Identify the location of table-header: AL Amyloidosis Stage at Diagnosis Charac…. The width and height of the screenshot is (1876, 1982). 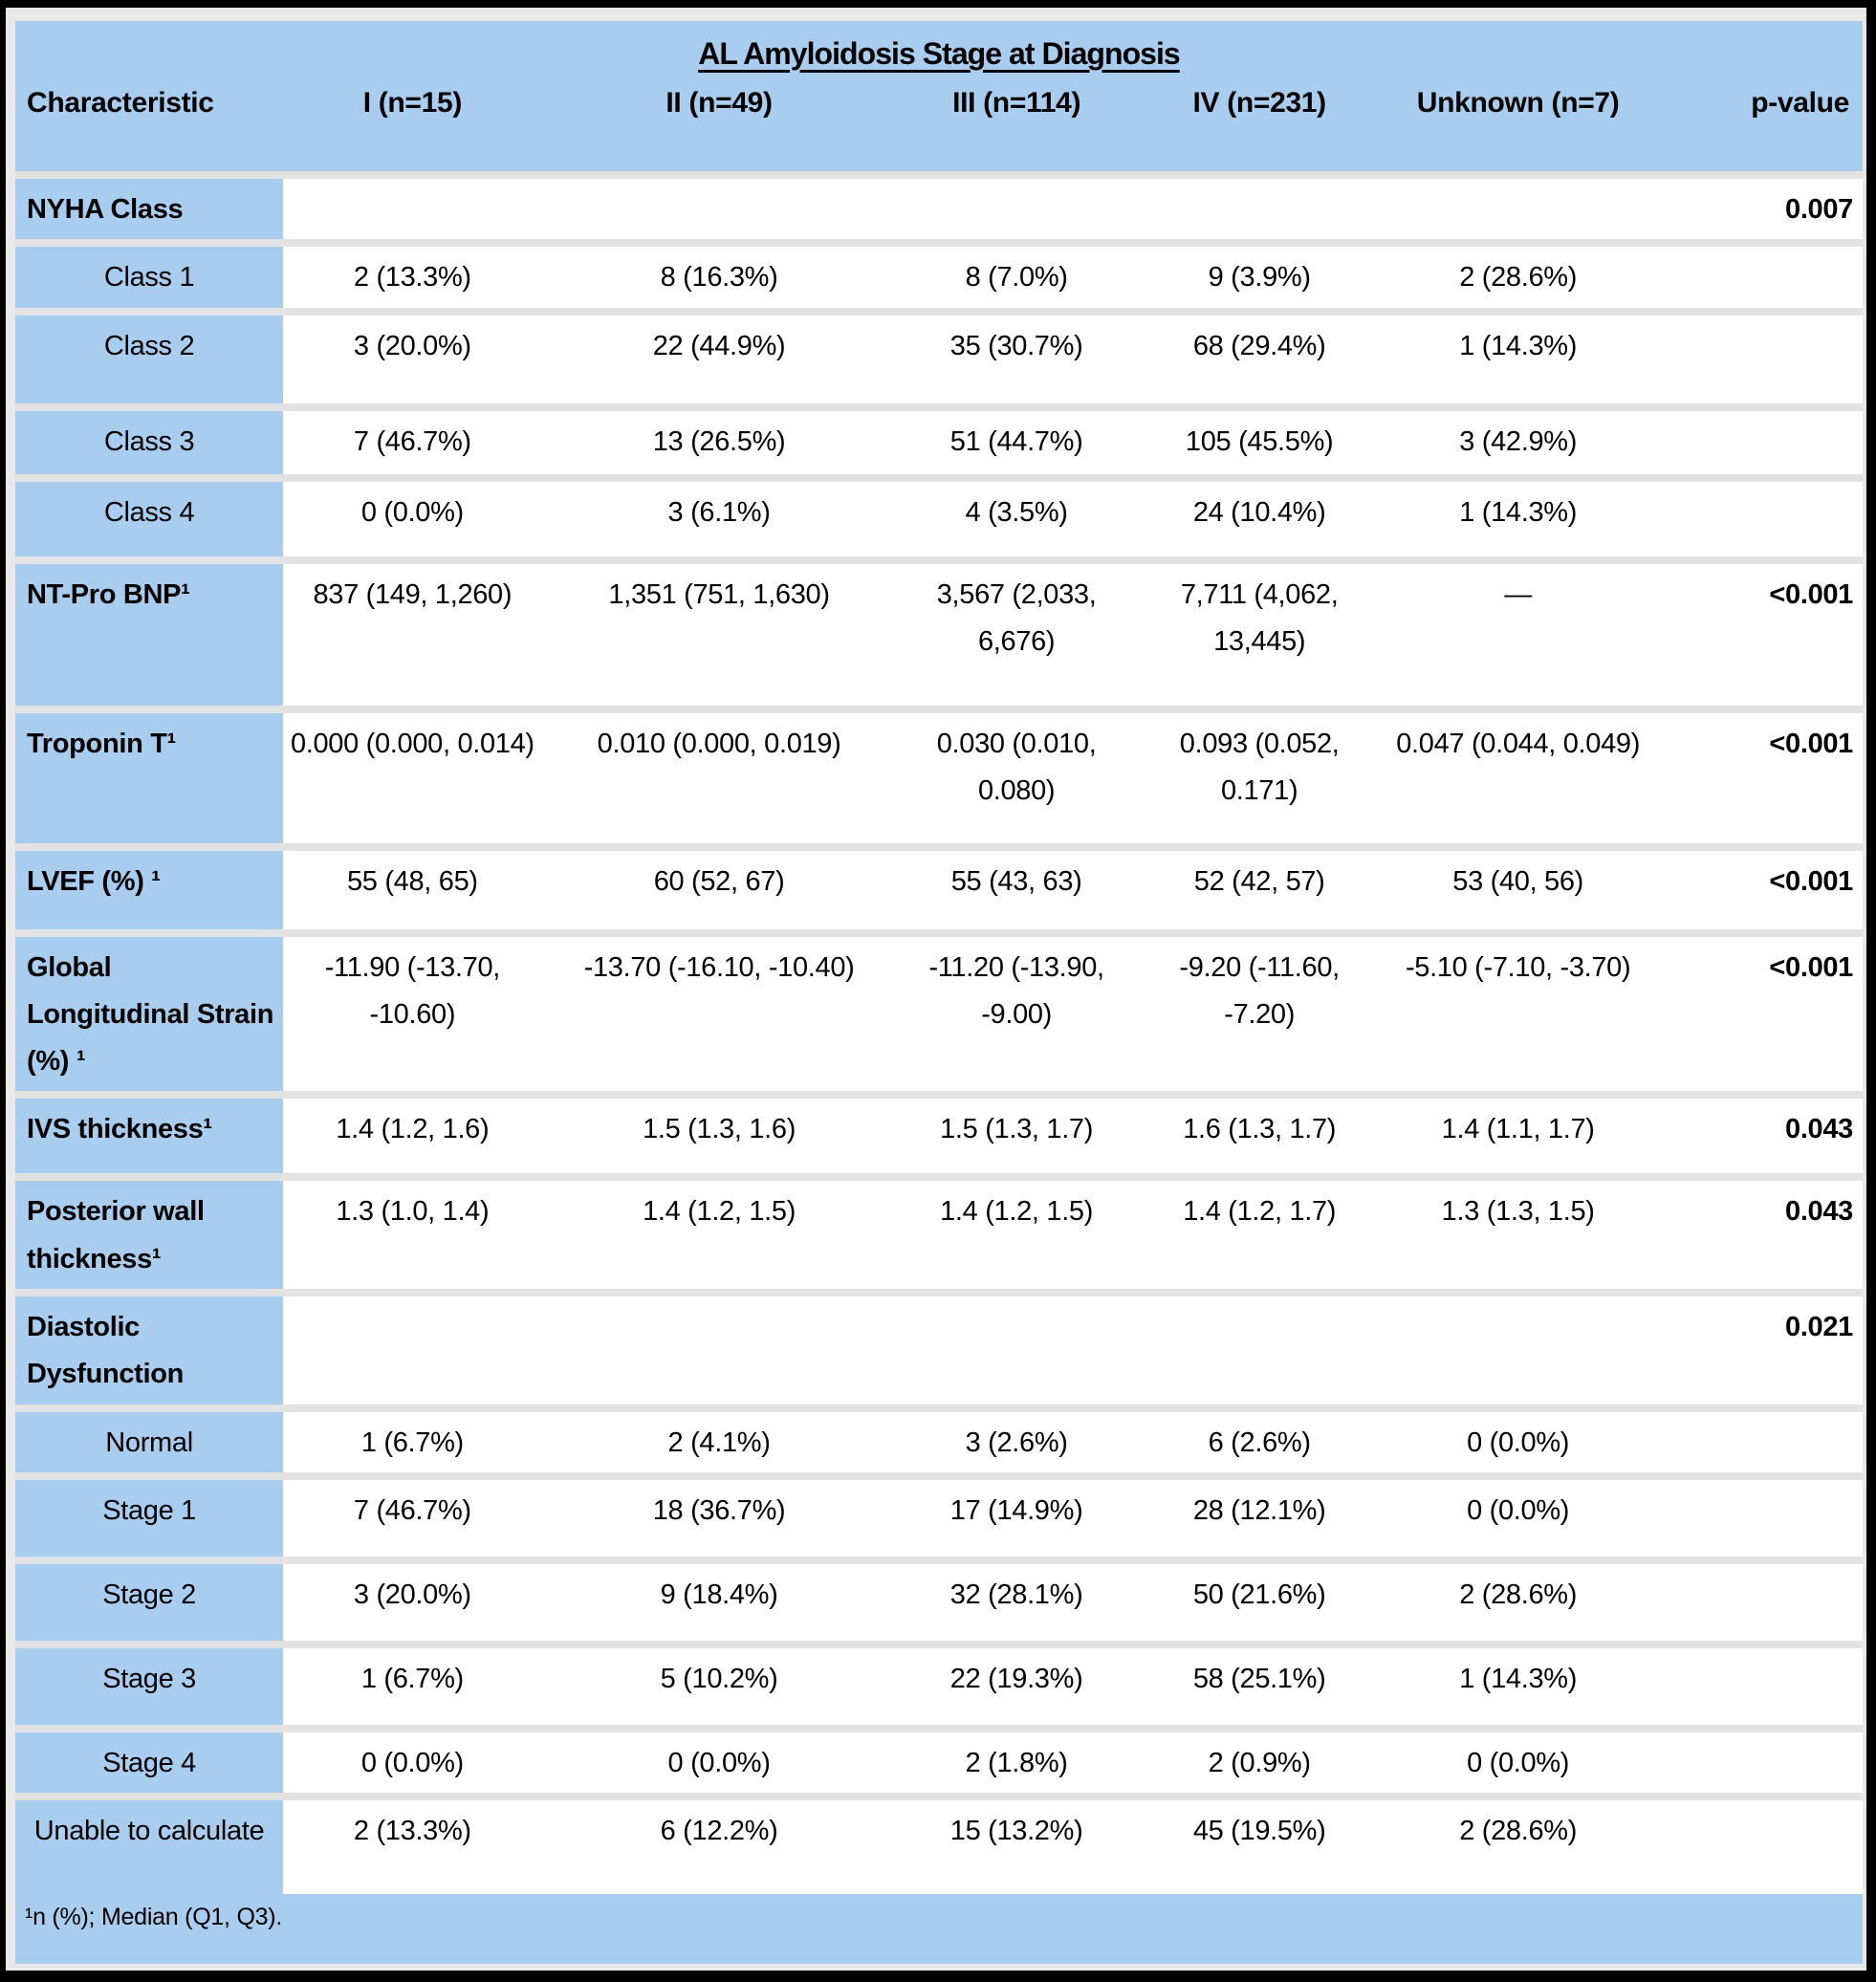
(939, 98).